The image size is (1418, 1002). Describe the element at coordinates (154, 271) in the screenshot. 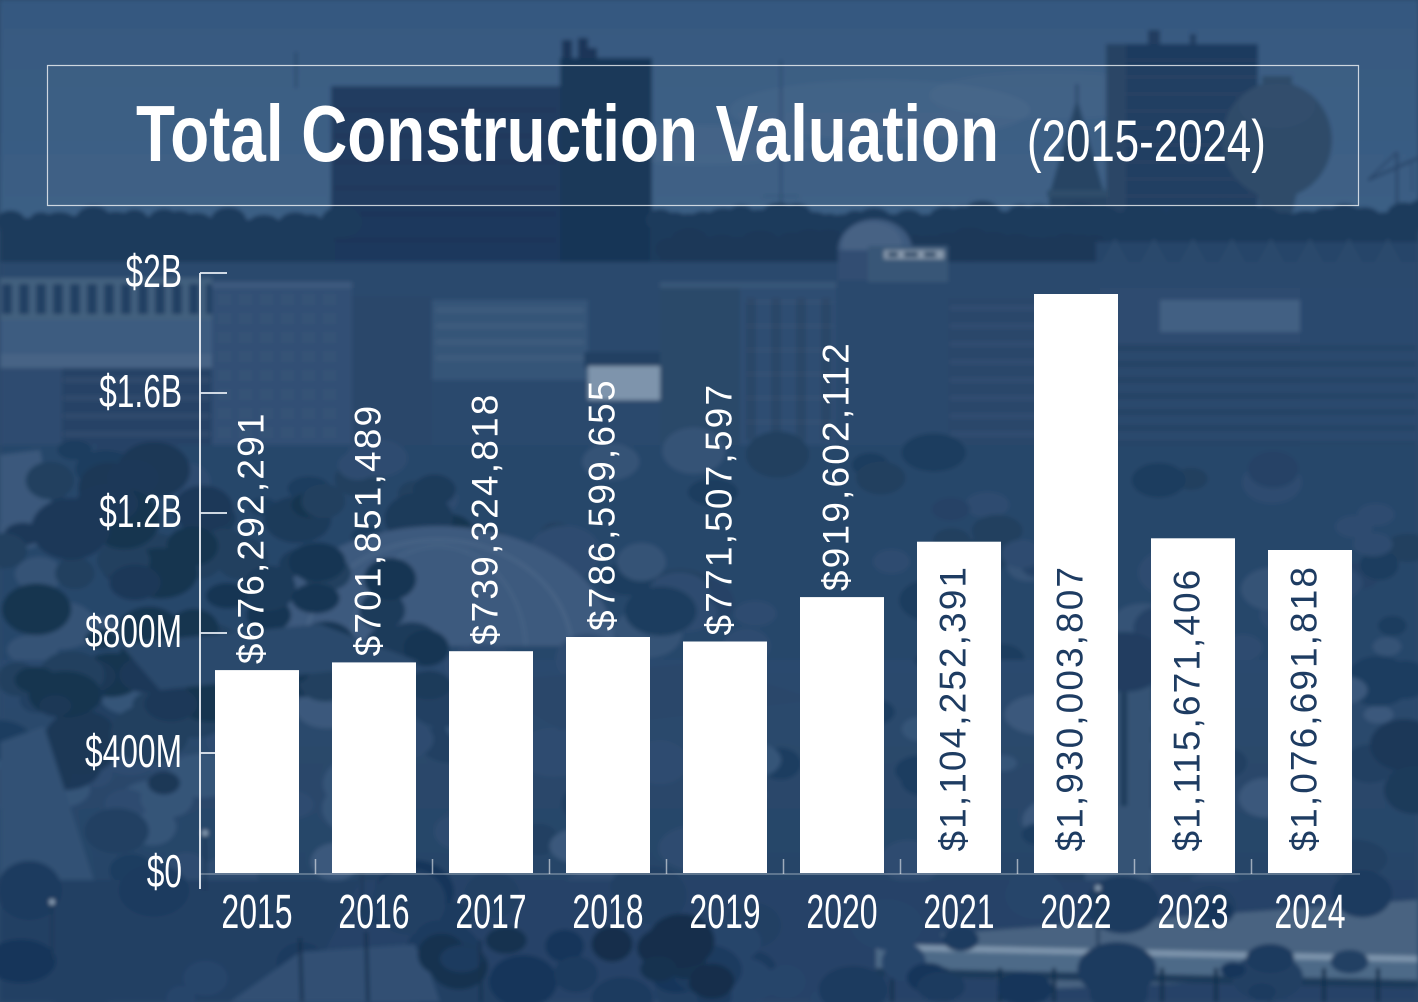

I see `svg-text: $2B` at that location.